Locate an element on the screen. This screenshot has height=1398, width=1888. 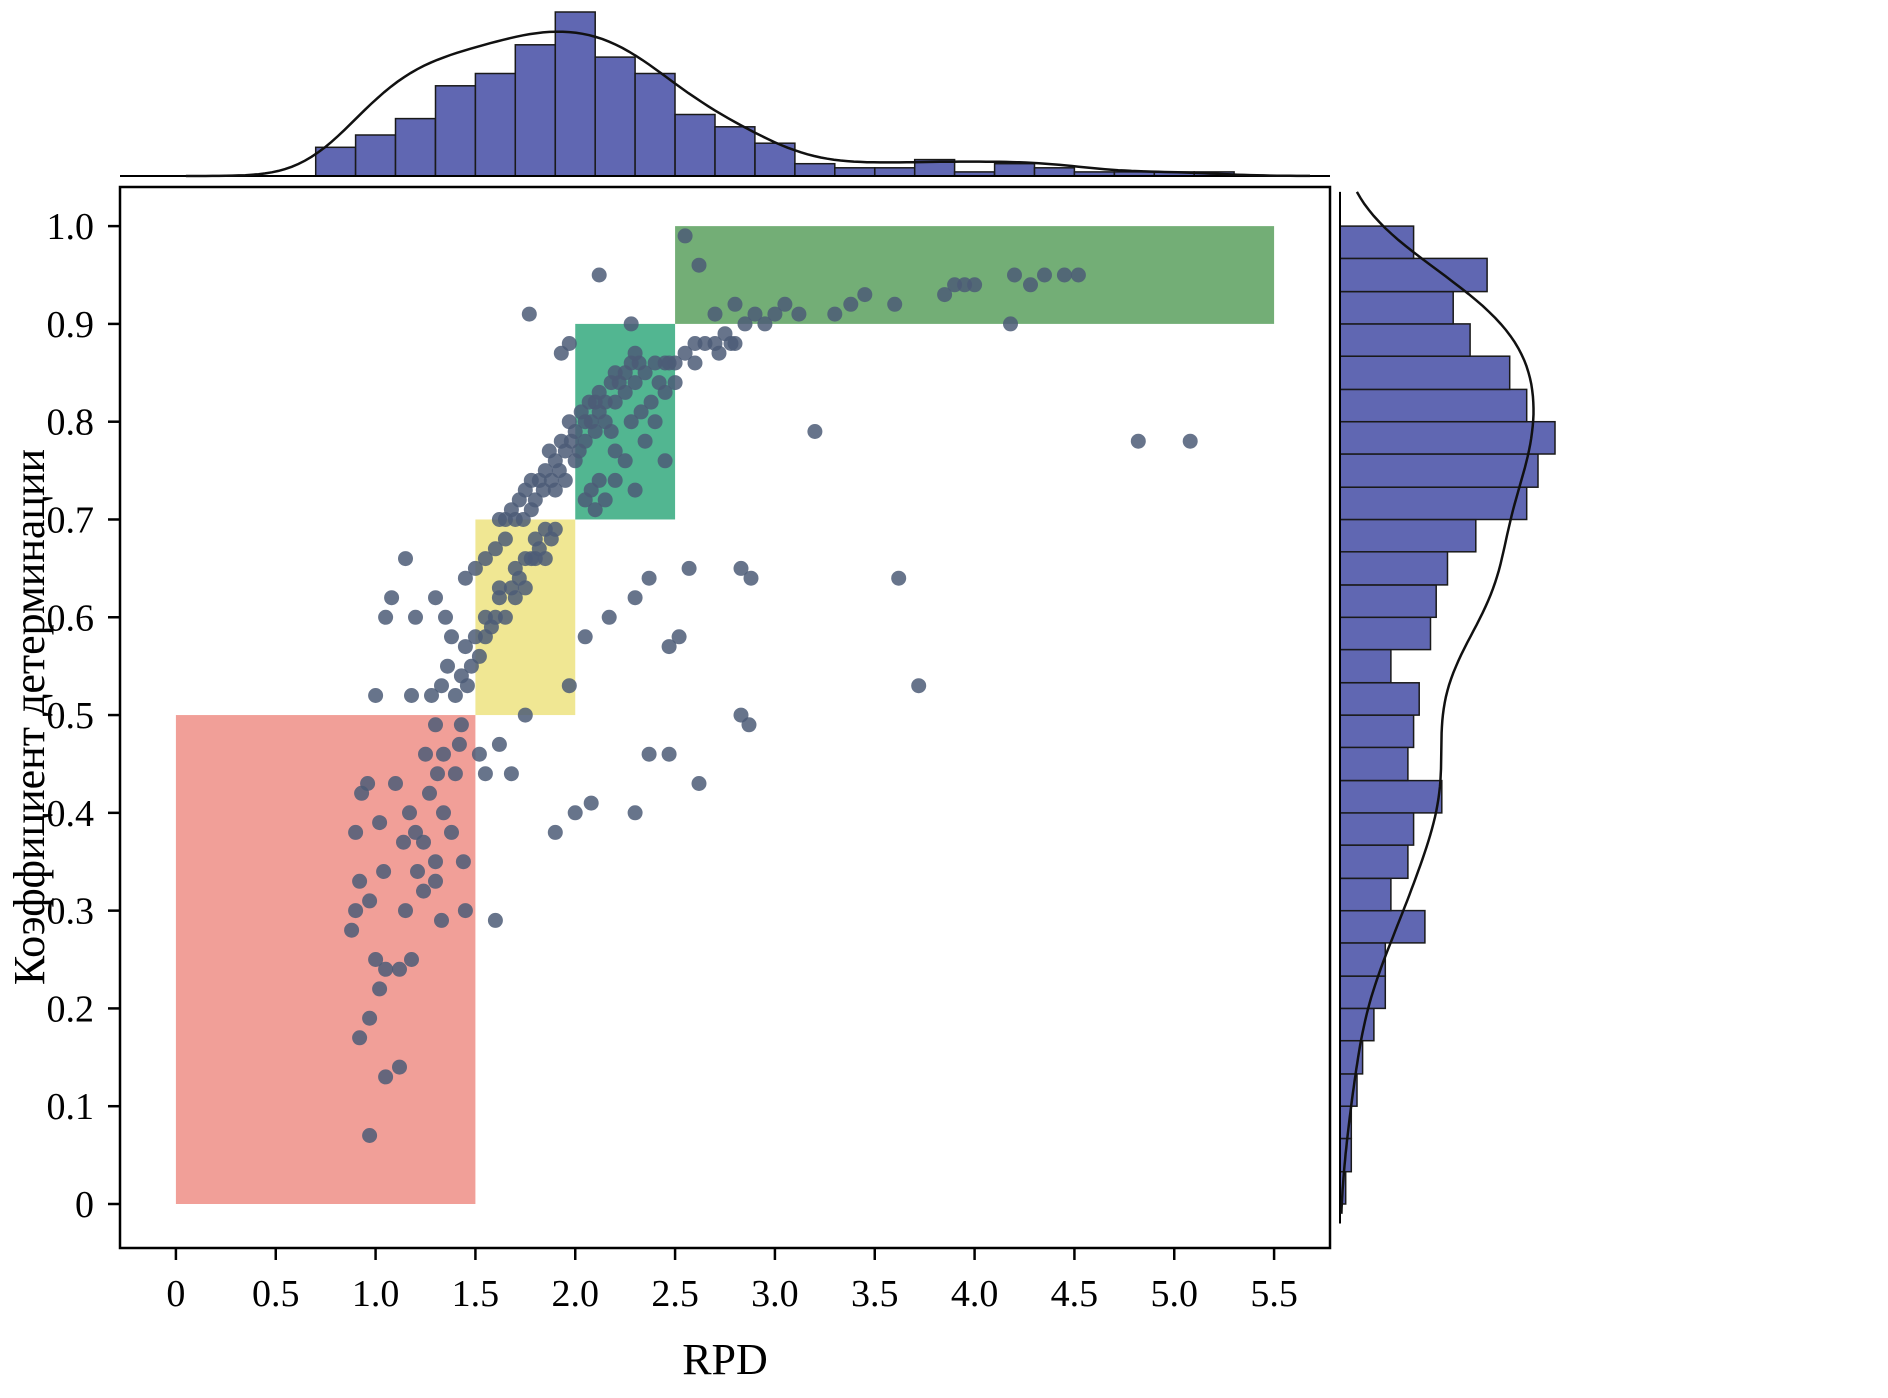
x-tick-label: 3.5 is located at coordinates (875, 1294).